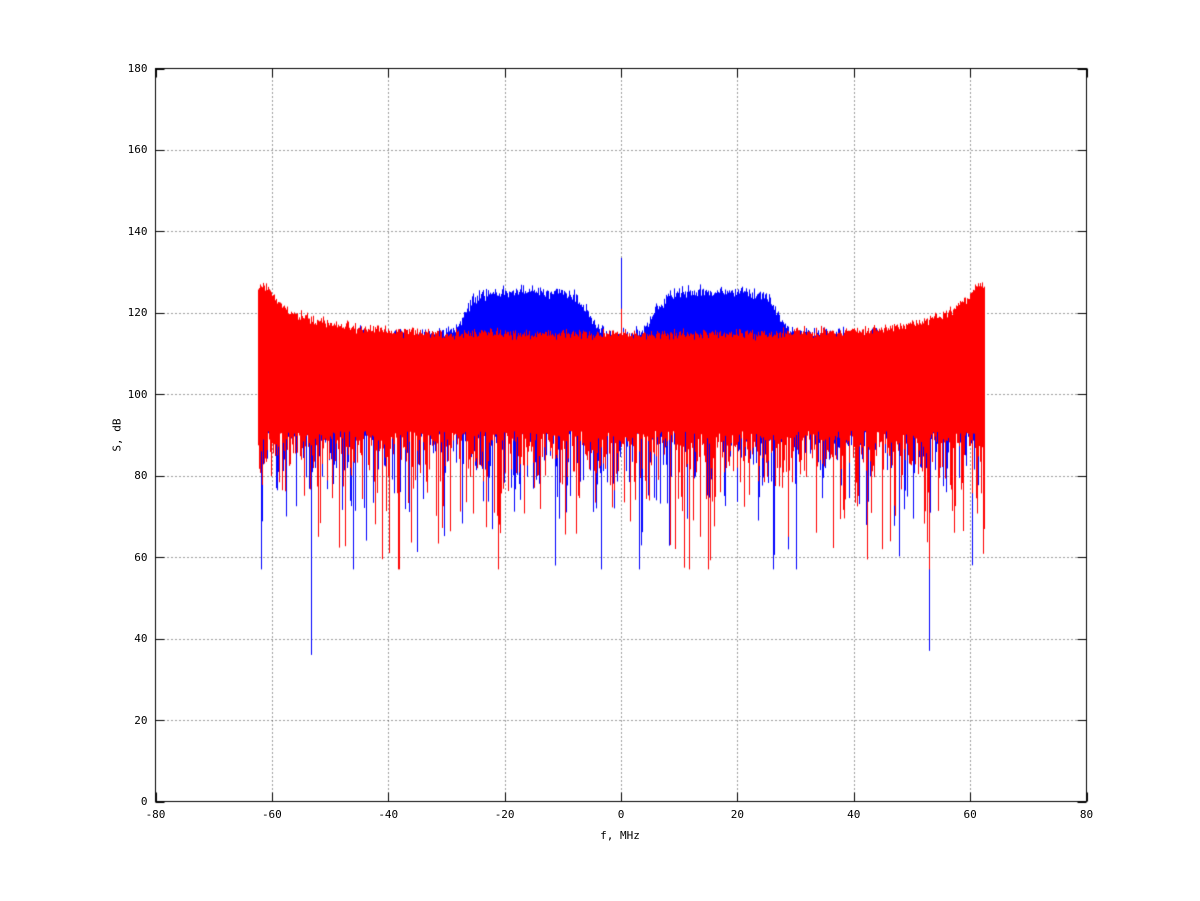 The height and width of the screenshot is (901, 1200). Describe the element at coordinates (970, 814) in the screenshot. I see `x-tick-label: 60` at that location.